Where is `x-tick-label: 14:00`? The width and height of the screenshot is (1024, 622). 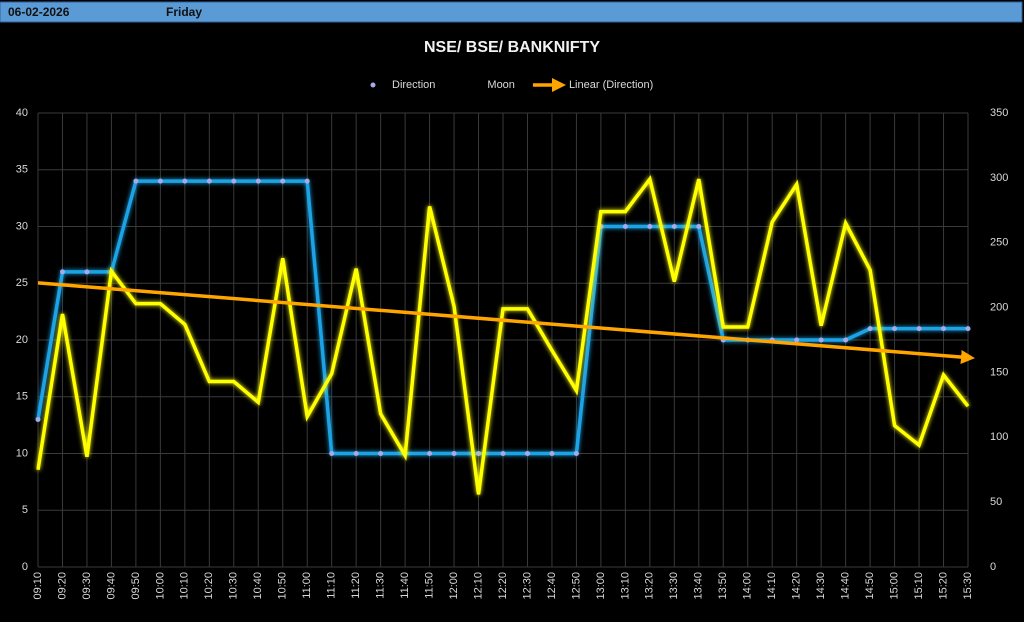
x-tick-label: 14:00 is located at coordinates (748, 586).